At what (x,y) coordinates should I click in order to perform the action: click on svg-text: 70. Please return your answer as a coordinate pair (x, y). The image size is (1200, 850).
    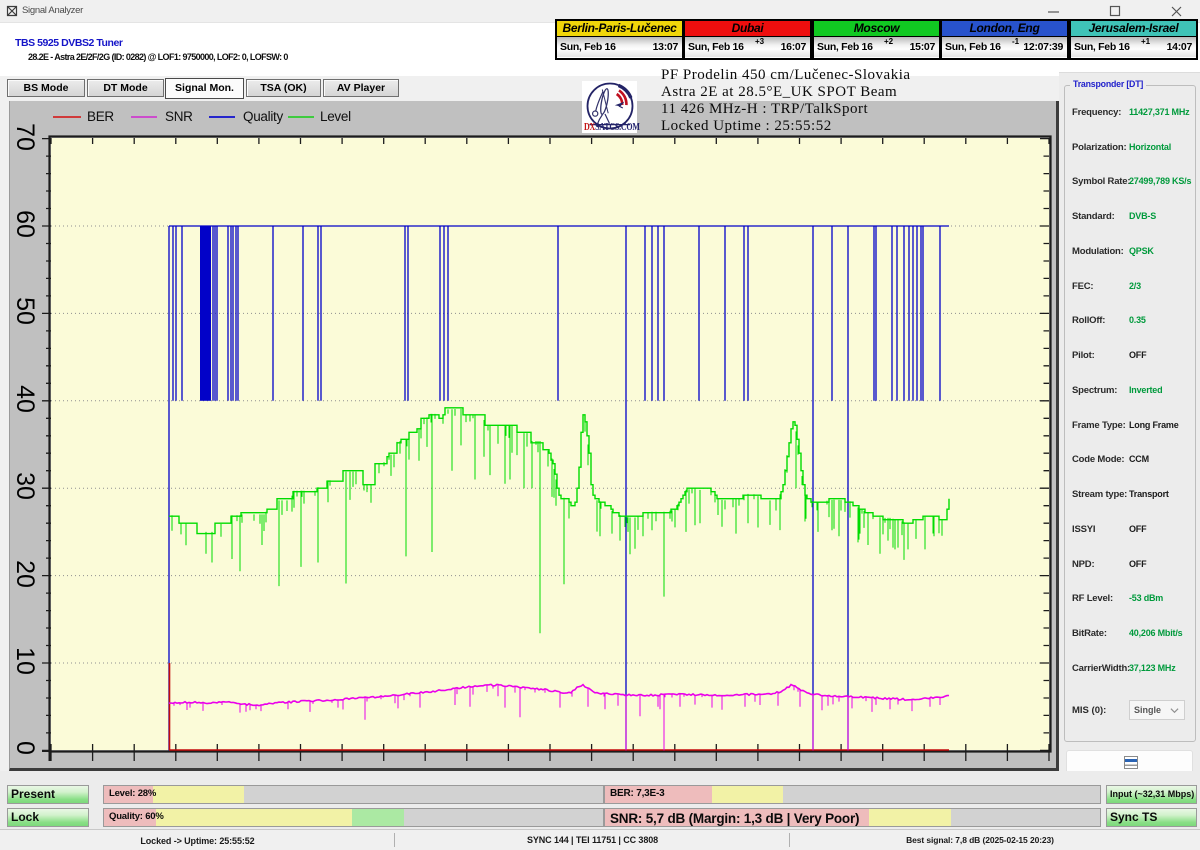
    Looking at the image, I should click on (25, 137).